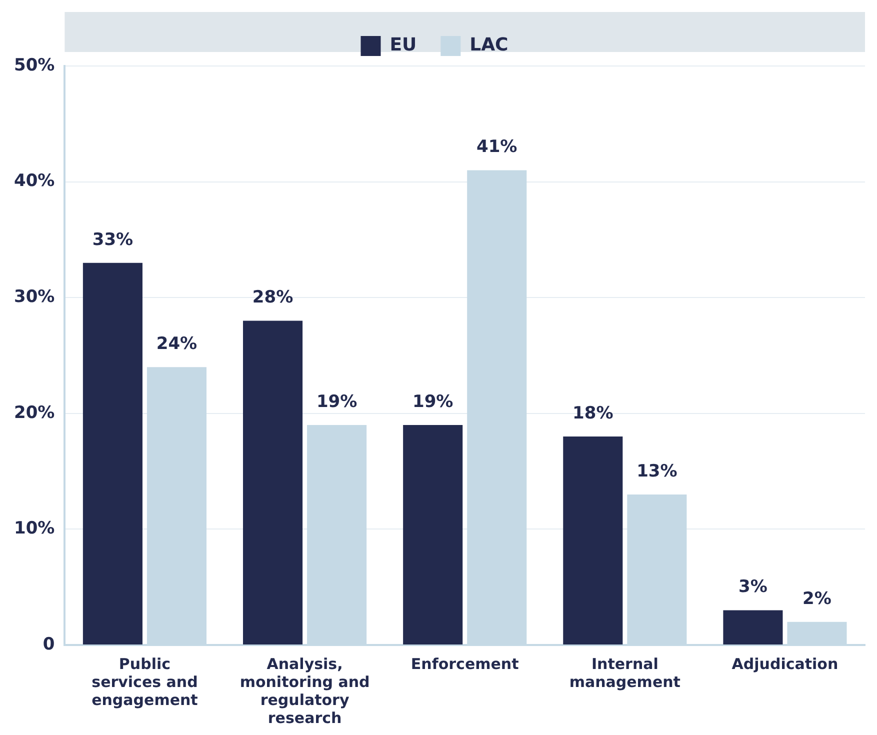 The width and height of the screenshot is (877, 735). What do you see at coordinates (48, 644) in the screenshot?
I see `y-tick-label: 0` at bounding box center [48, 644].